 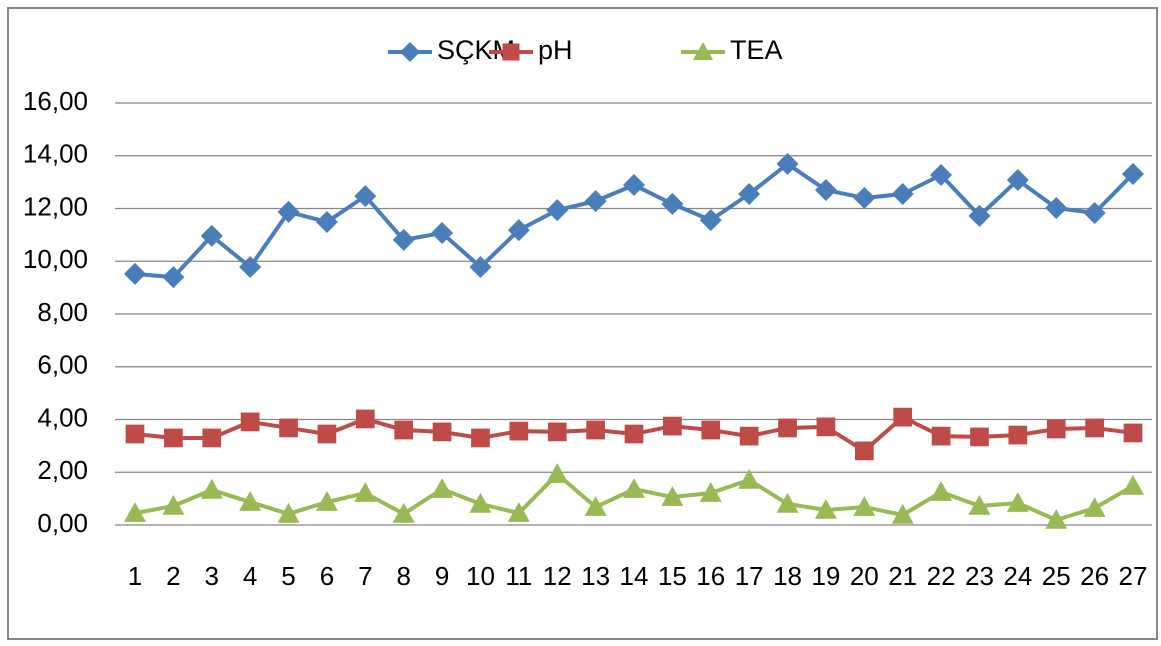 What do you see at coordinates (62, 365) in the screenshot?
I see `y-tick-label: 6,00` at bounding box center [62, 365].